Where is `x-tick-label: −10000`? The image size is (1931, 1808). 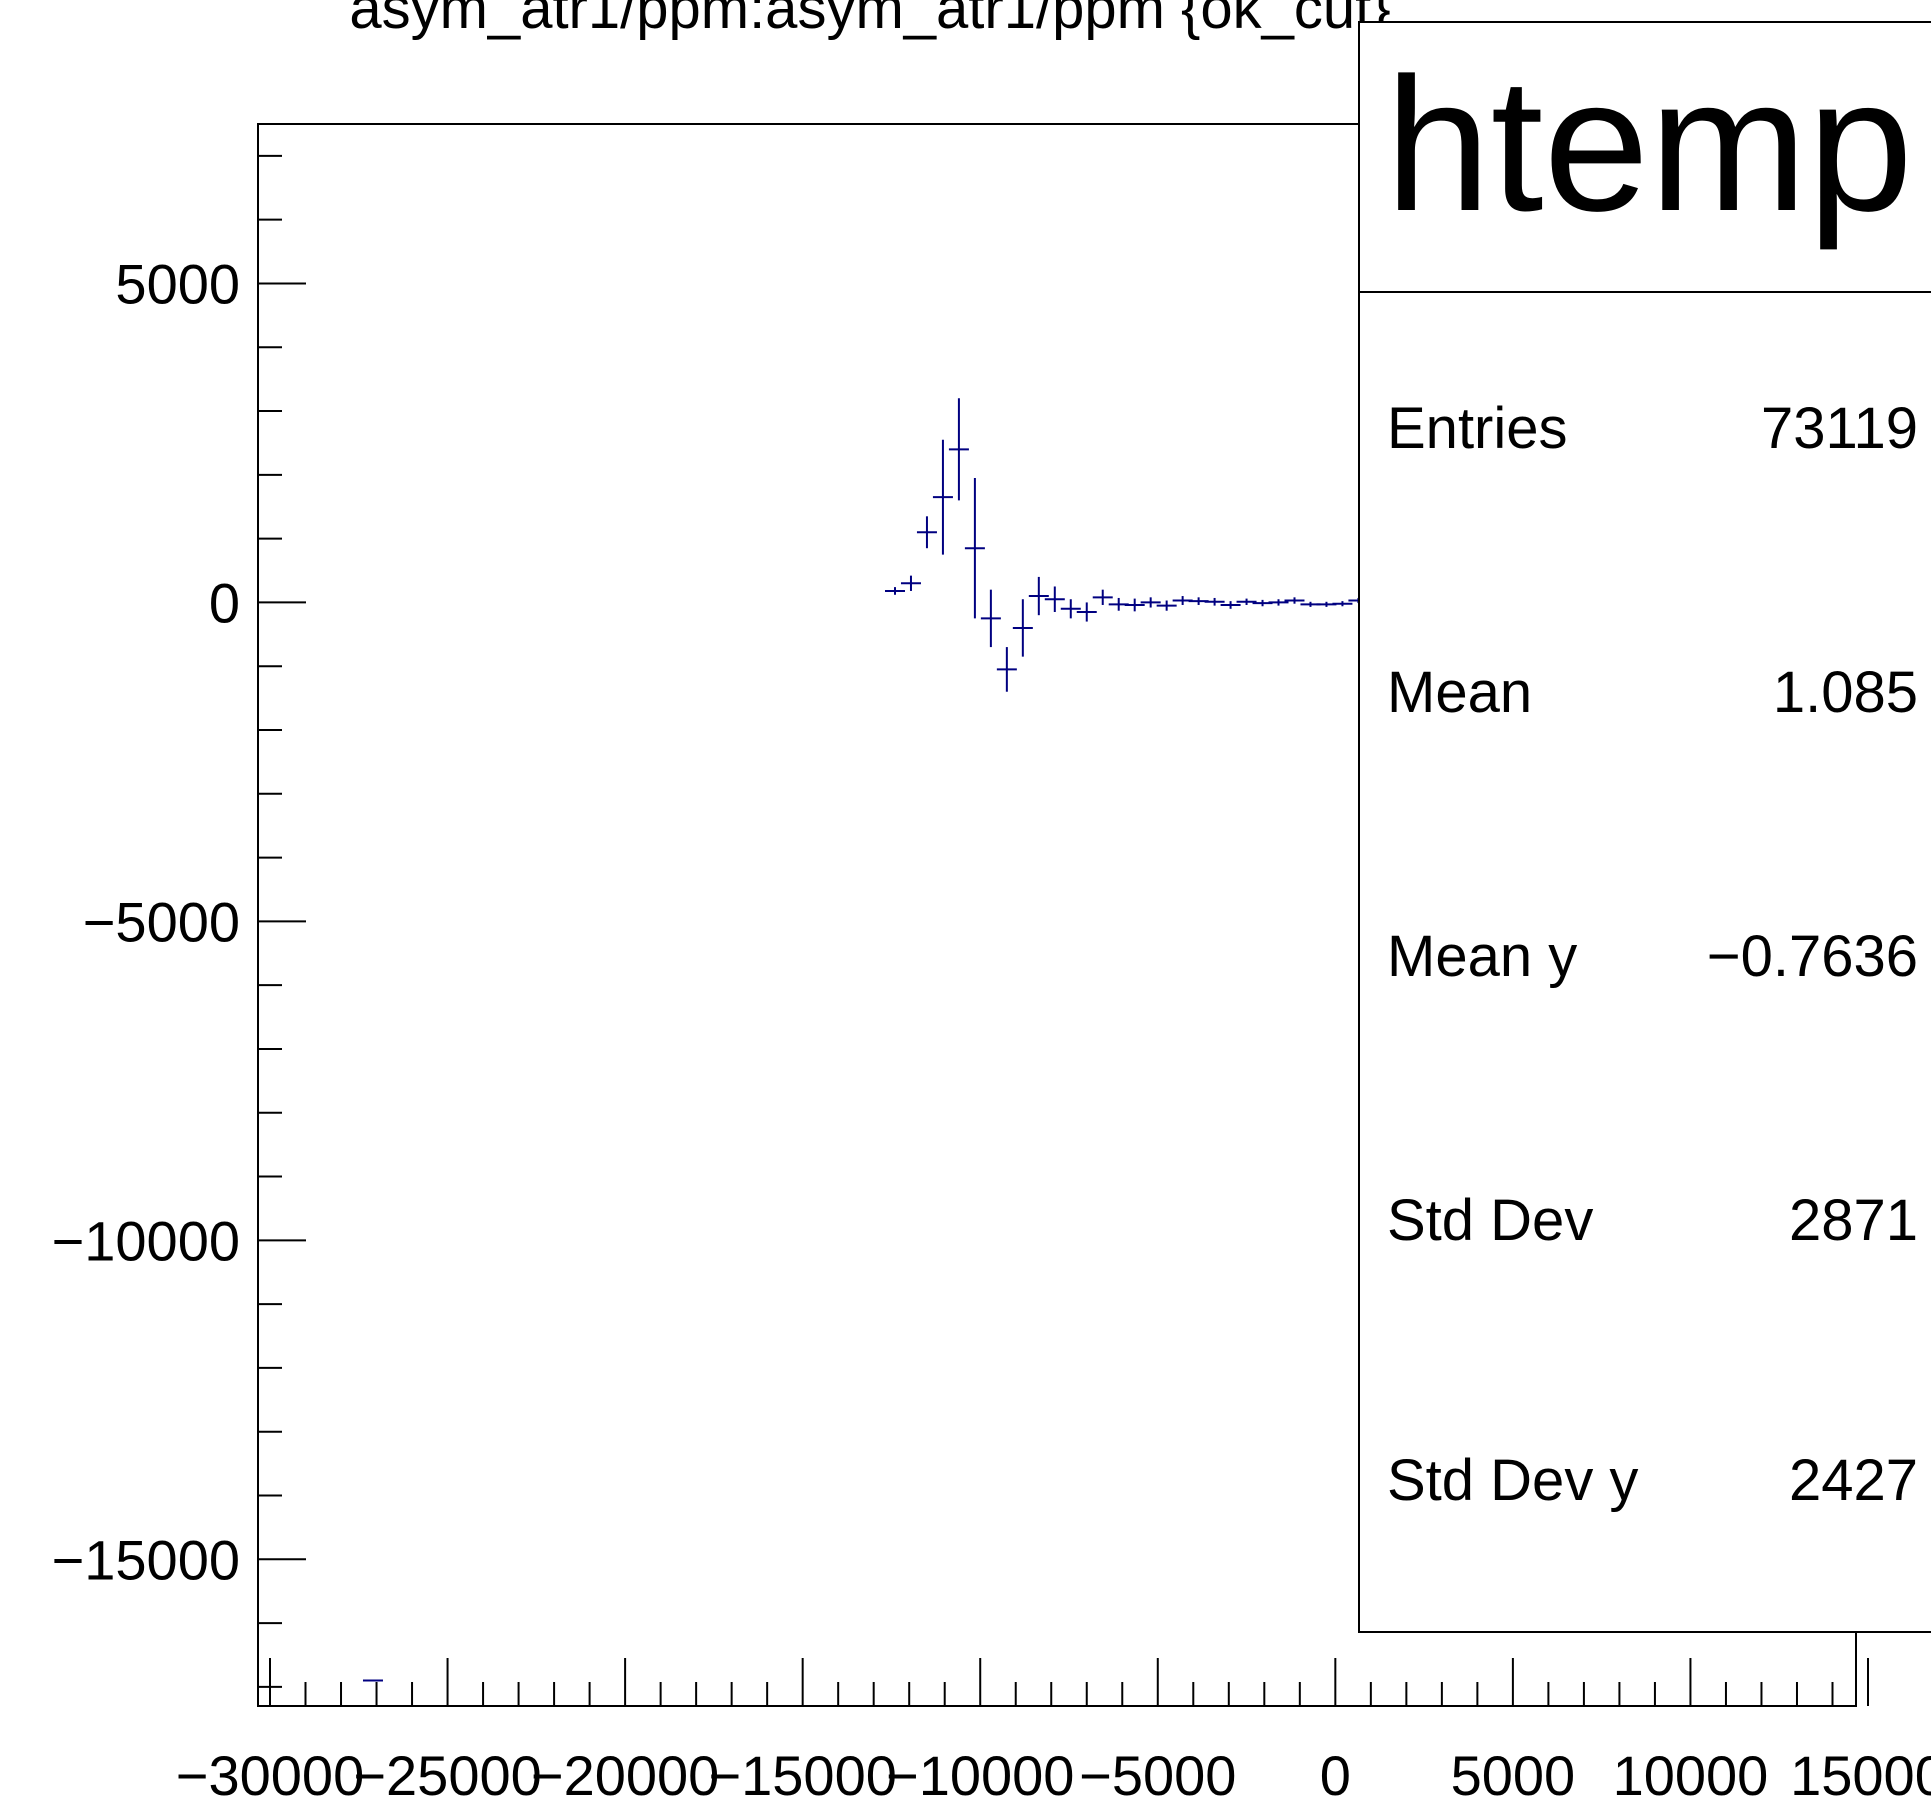
x-tick-label: −10000 is located at coordinates (980, 1775).